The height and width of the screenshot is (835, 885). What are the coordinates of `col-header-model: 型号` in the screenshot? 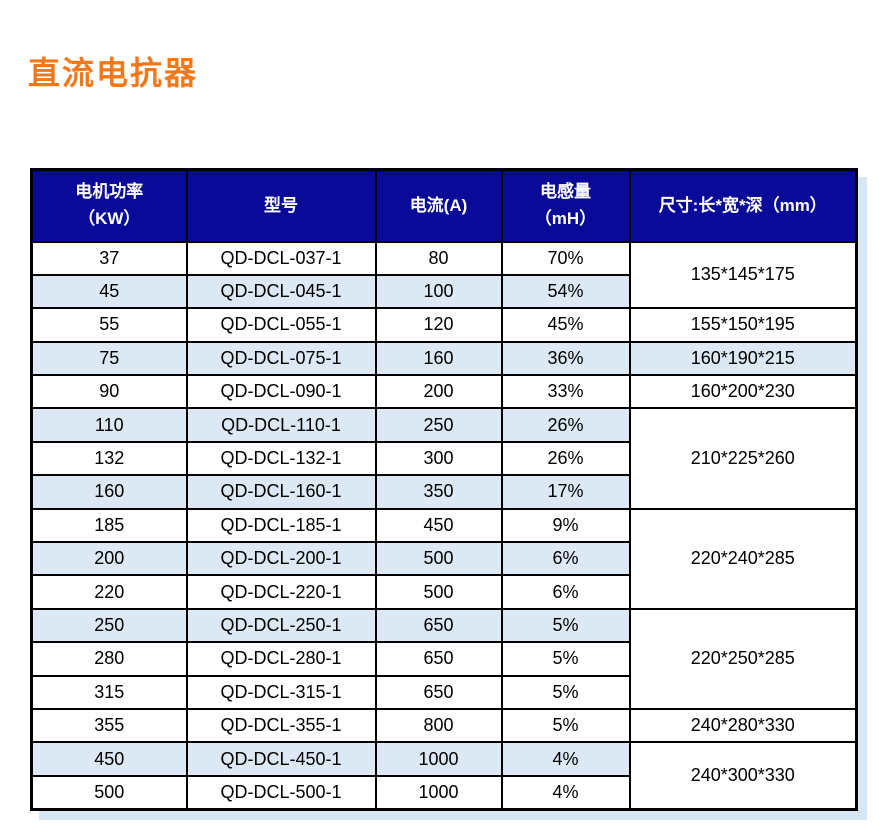 It's located at (281, 205).